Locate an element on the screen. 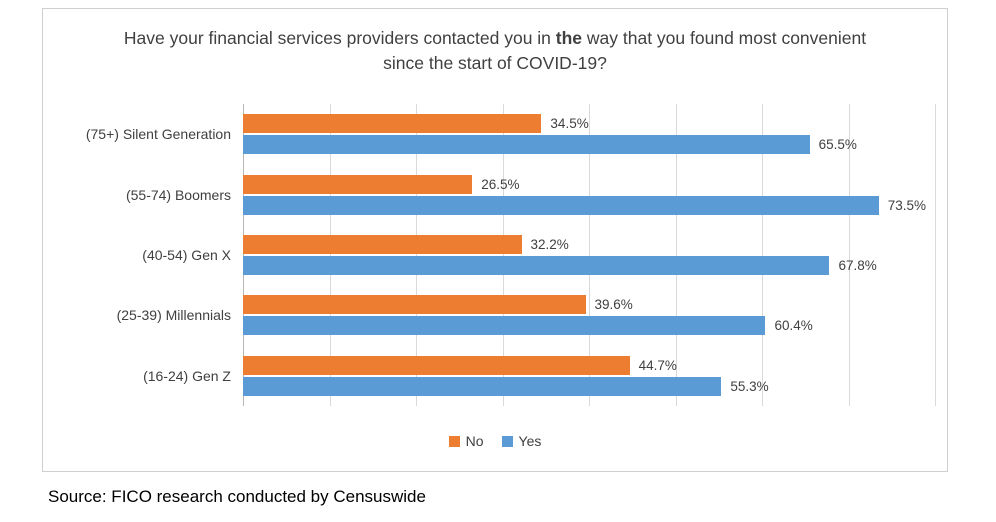  bar-line-no: 26.5% is located at coordinates (589, 184).